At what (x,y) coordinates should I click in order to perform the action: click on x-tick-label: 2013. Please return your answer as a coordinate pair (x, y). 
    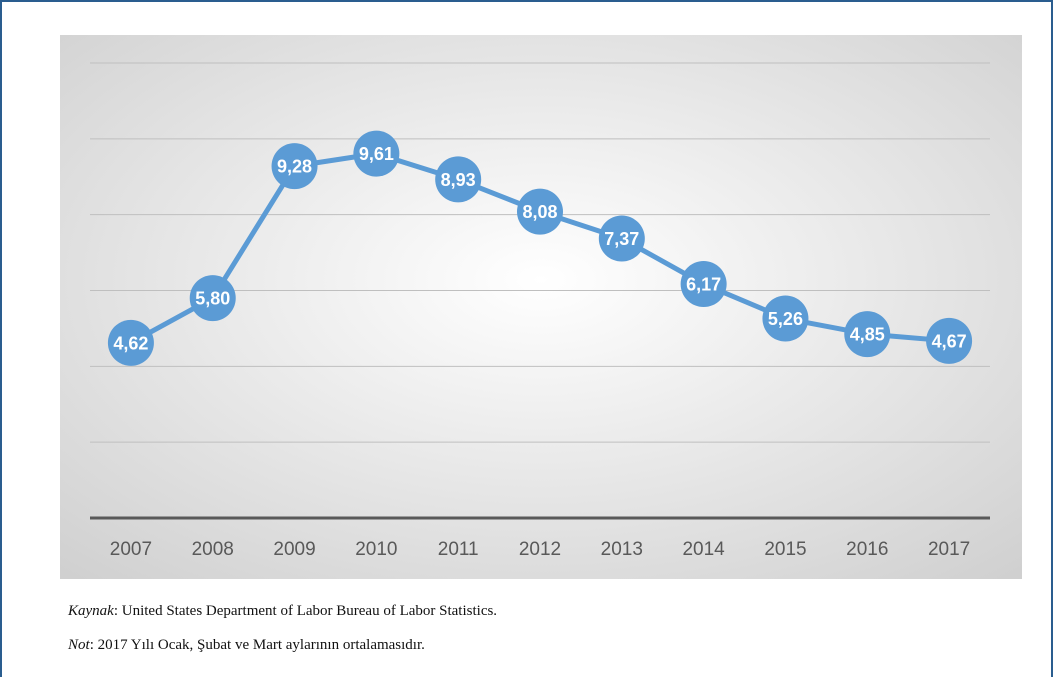
    Looking at the image, I should click on (622, 549).